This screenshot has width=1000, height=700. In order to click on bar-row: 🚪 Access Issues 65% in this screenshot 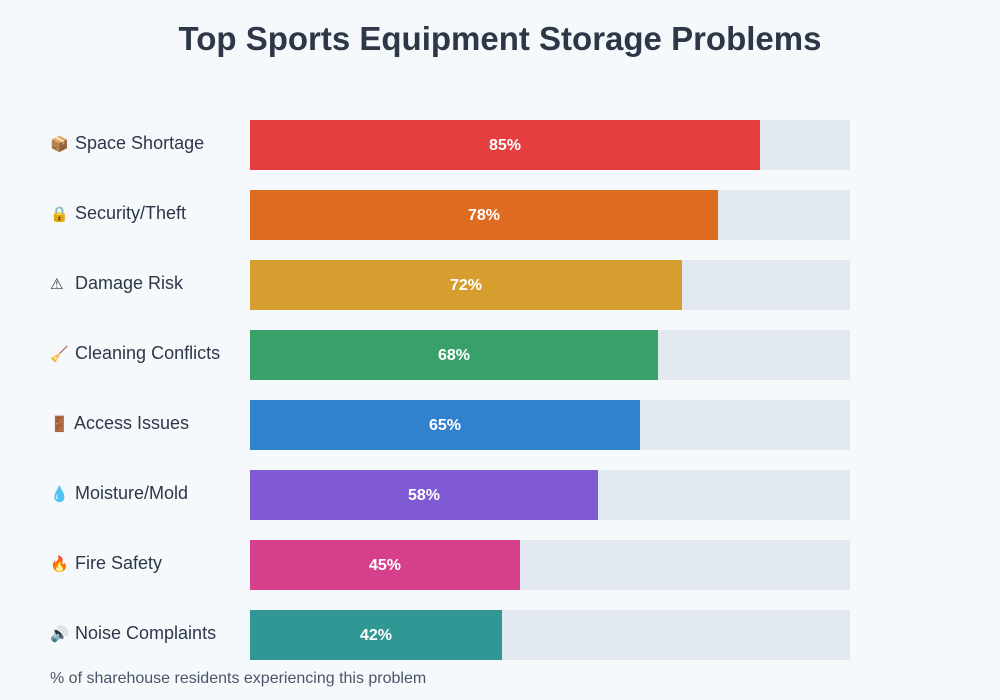, I will do `click(500, 425)`.